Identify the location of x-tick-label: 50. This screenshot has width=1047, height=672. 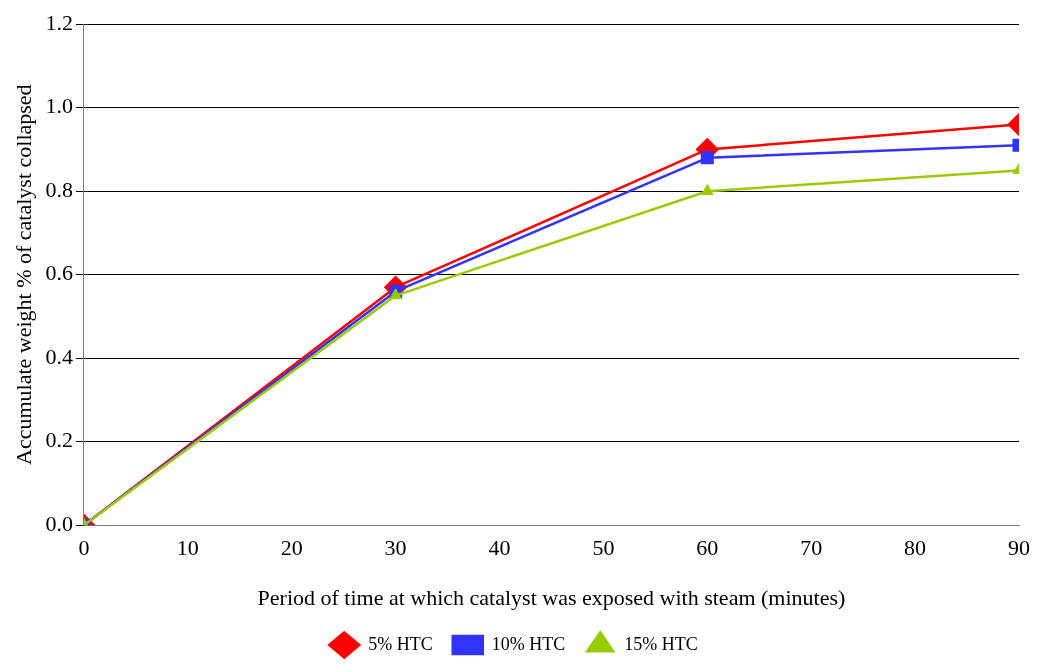
(603, 548).